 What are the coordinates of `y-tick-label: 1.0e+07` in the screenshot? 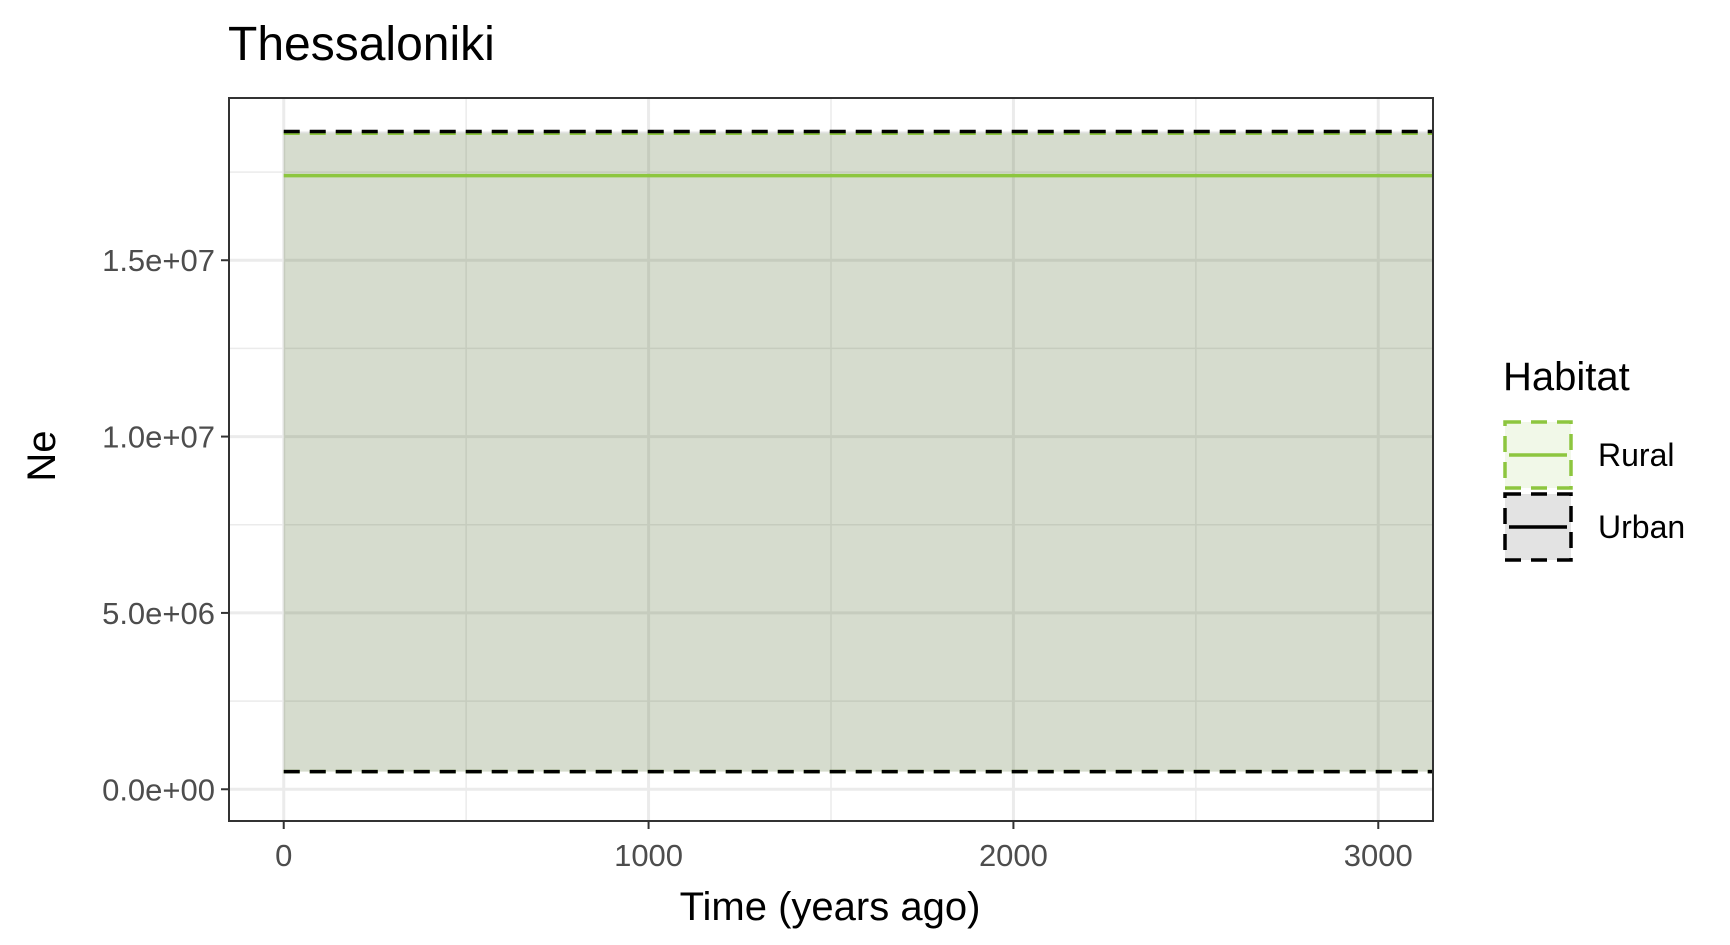 It's located at (158, 437).